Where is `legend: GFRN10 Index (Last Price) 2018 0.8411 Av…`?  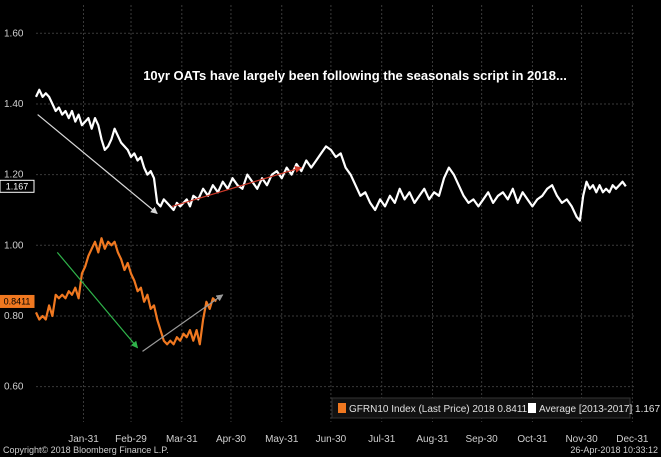
legend: GFRN10 Index (Last Price) 2018 0.8411 Av… is located at coordinates (495, 408).